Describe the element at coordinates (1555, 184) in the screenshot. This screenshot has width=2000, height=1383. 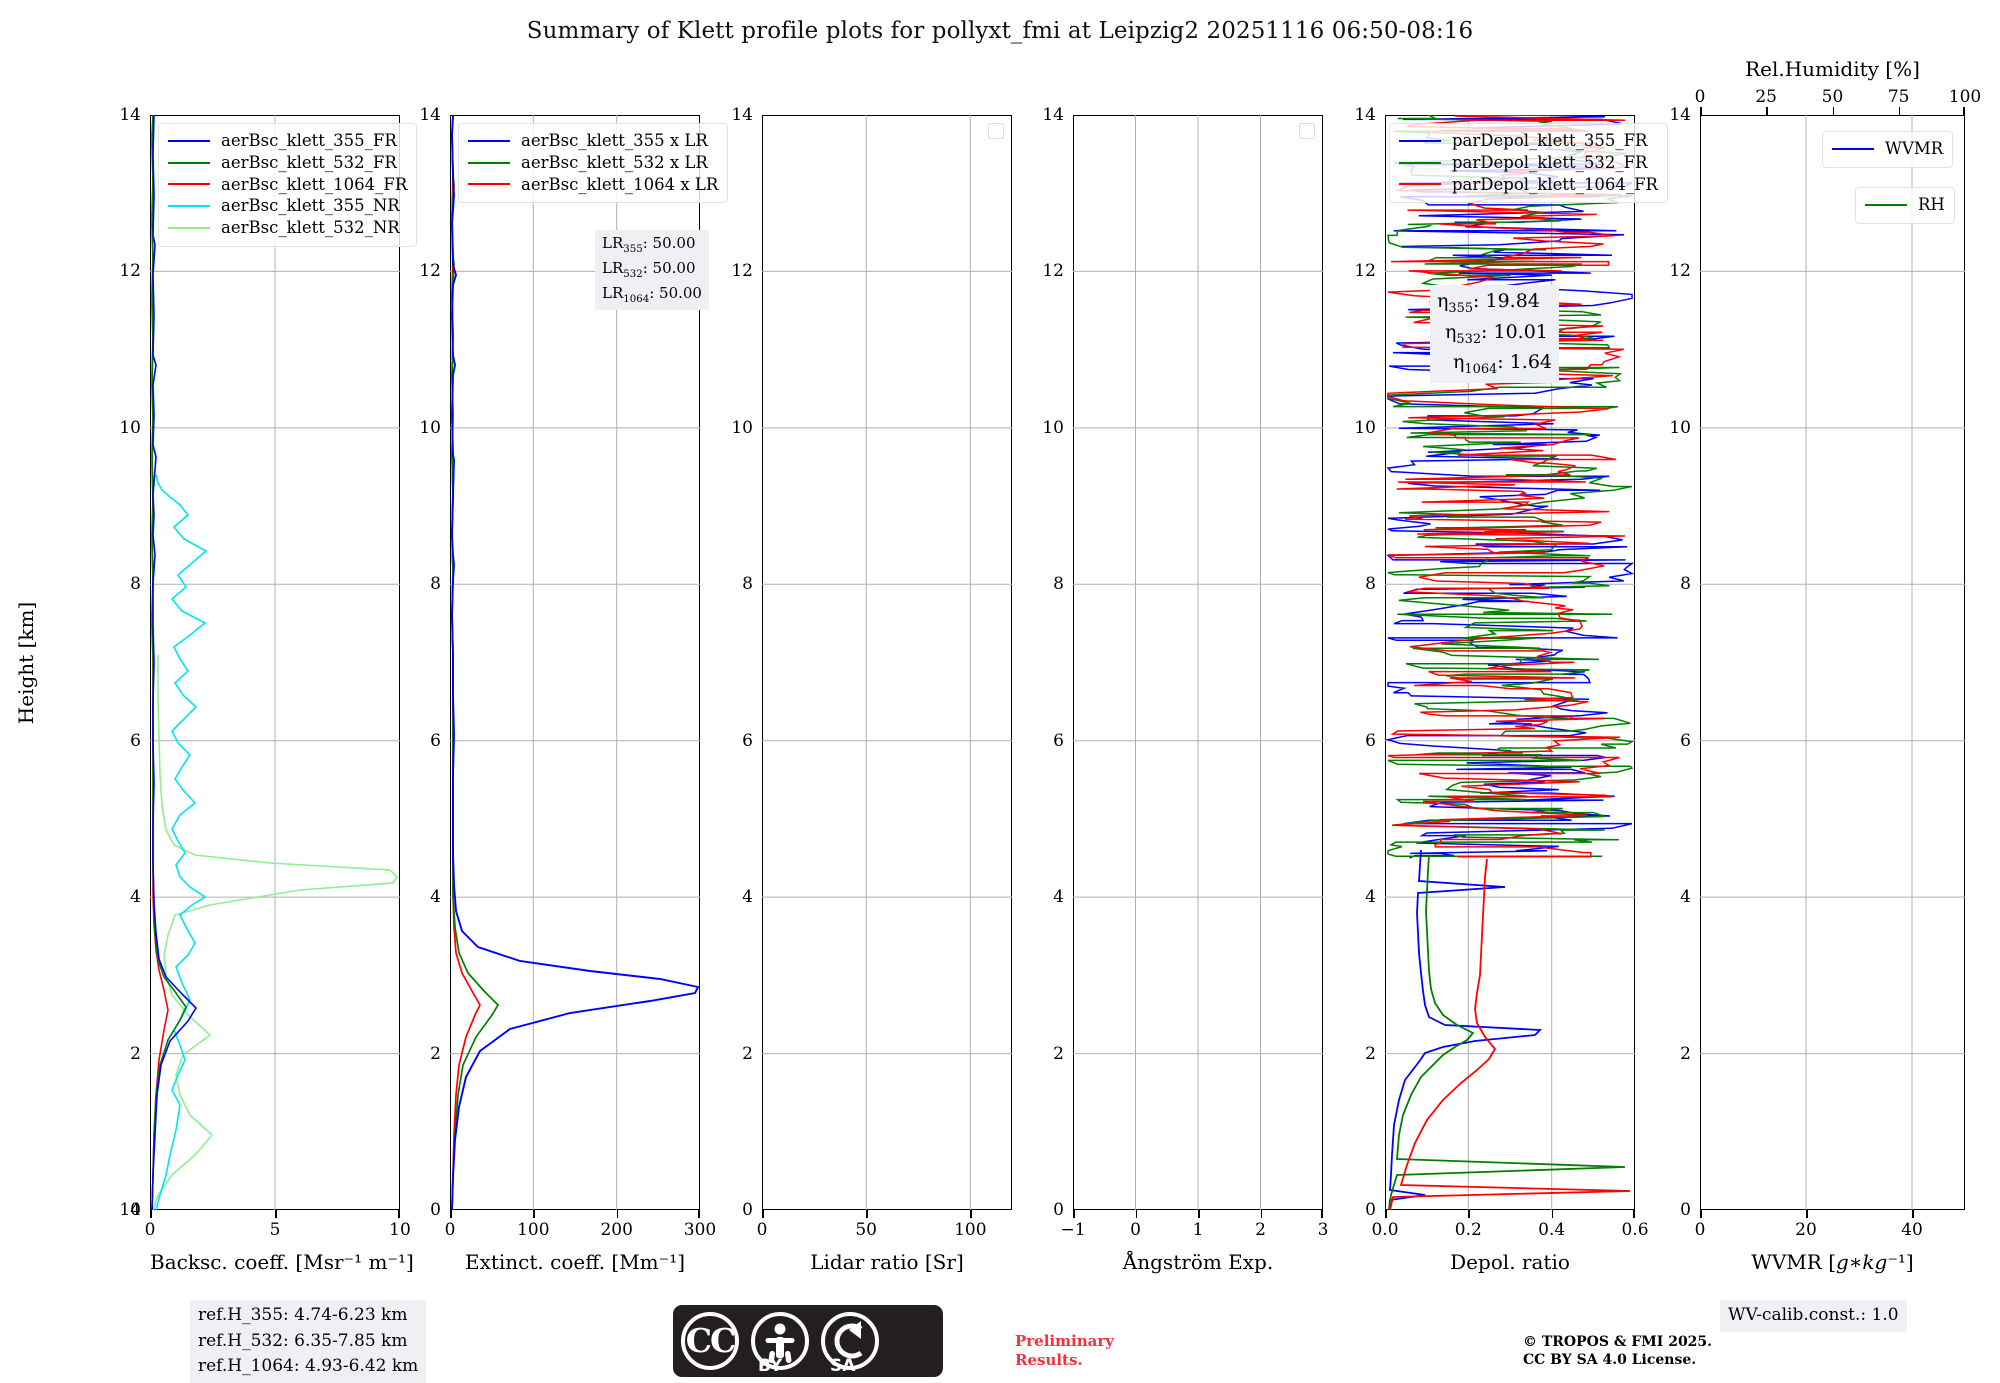
I see `legend-label: parDepol_klett_1064_FR` at that location.